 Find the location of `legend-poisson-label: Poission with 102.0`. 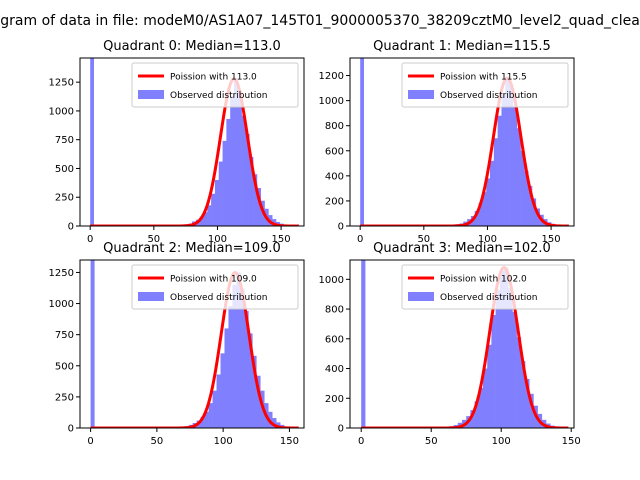

legend-poisson-label: Poission with 102.0 is located at coordinates (483, 280).